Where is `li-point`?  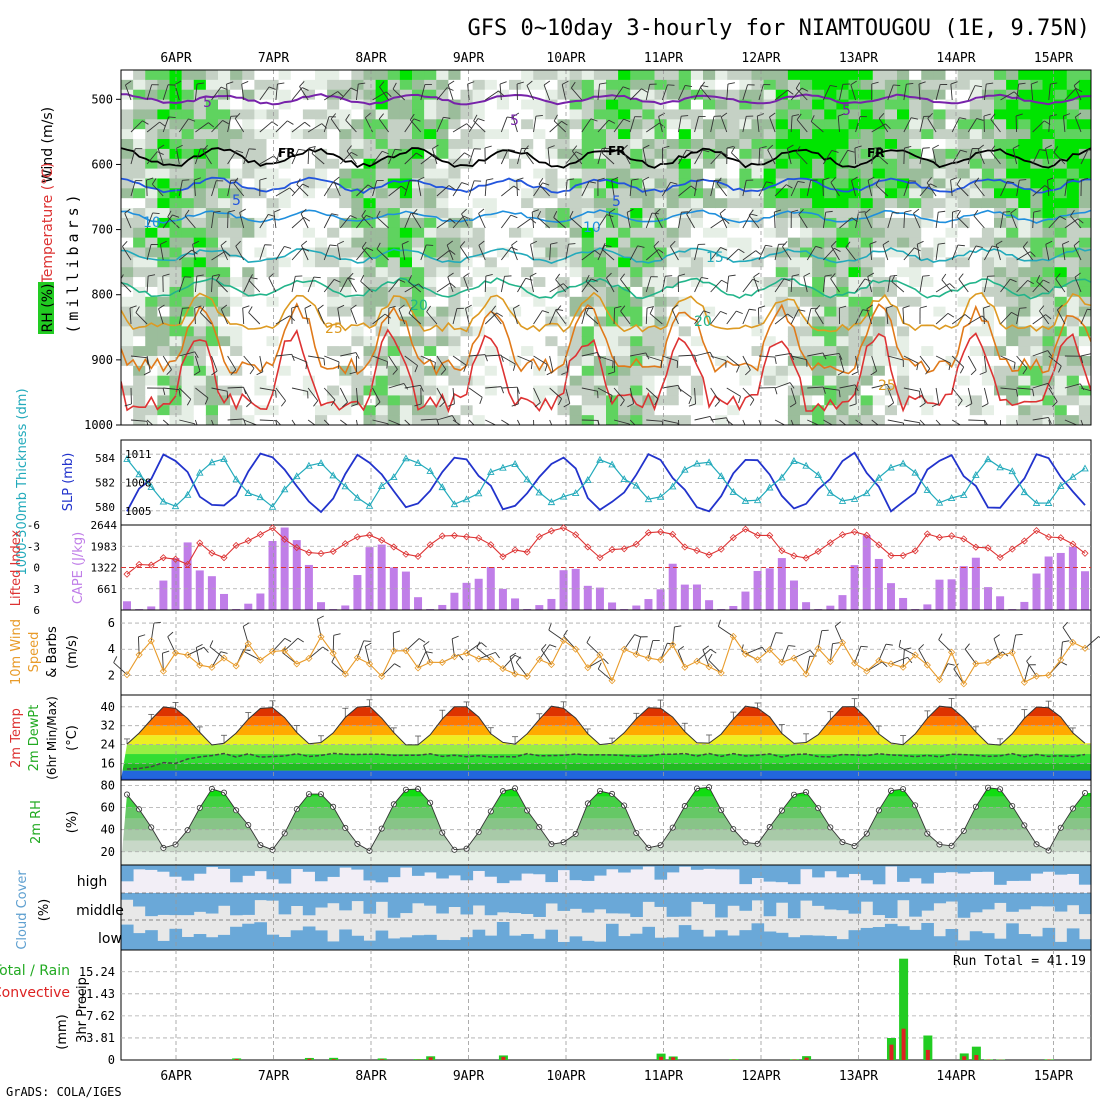
li-point is located at coordinates (260, 534).